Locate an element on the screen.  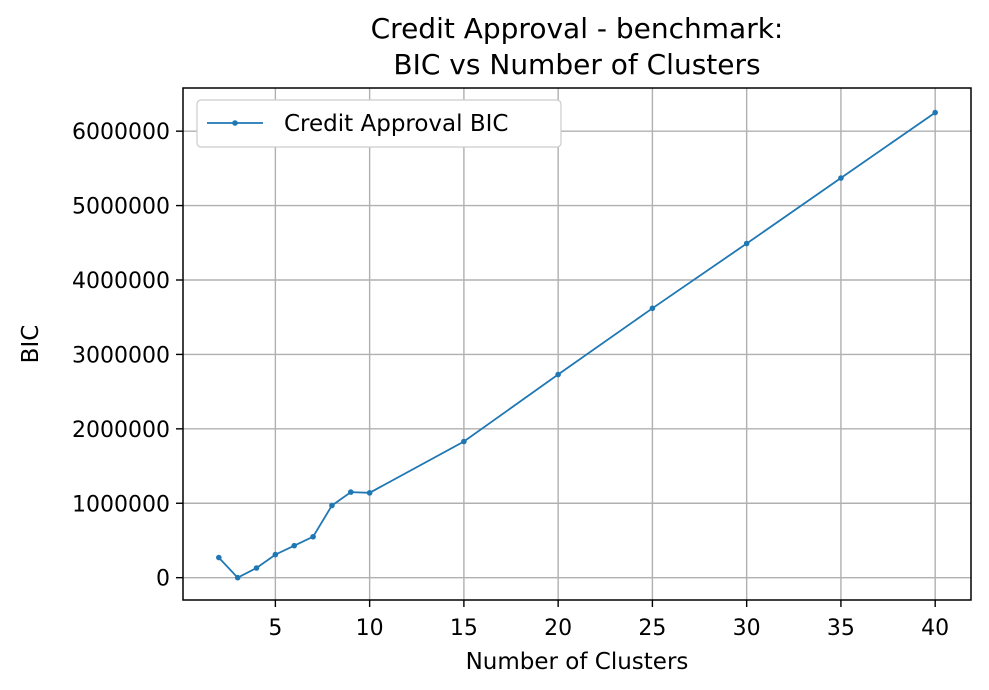
chart-subtitle: BIC vs Number of Clusters is located at coordinates (576, 64).